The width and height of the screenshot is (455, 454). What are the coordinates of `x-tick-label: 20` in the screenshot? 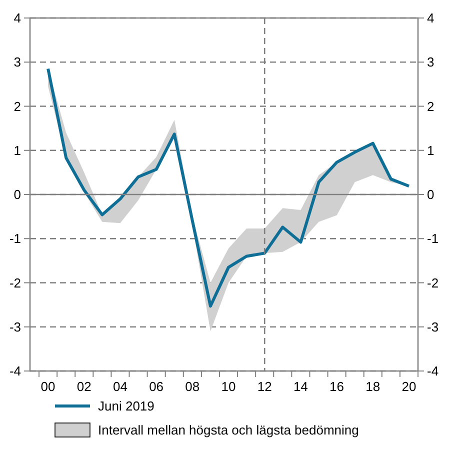 It's located at (409, 386).